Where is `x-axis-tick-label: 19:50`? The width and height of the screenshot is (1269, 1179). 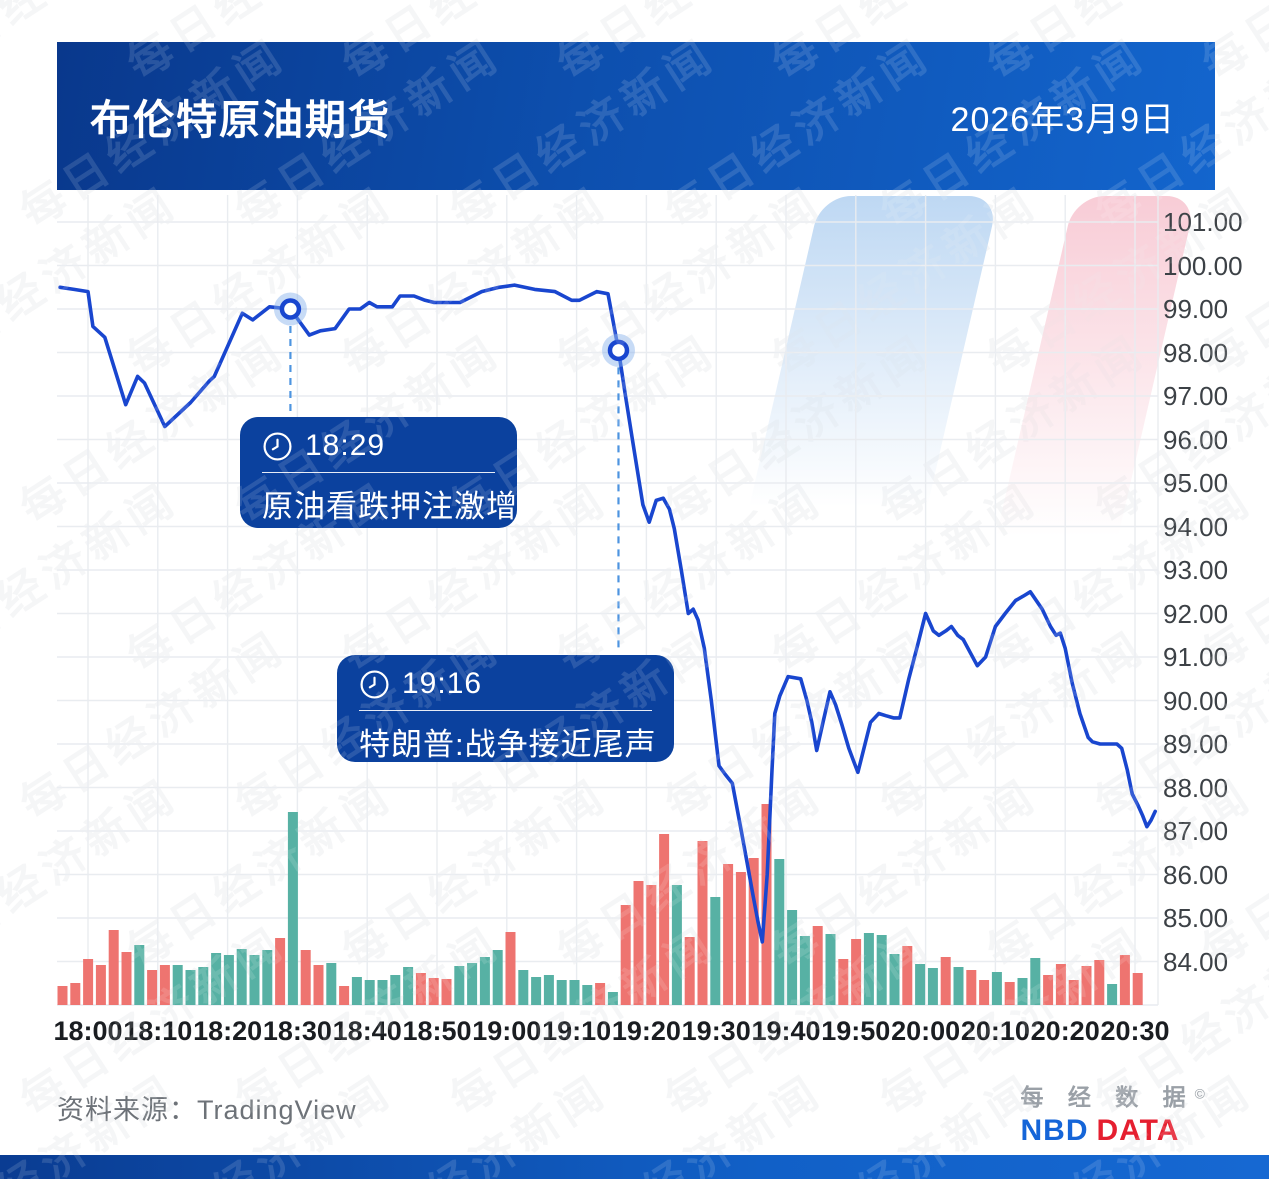
x-axis-tick-label: 19:50 is located at coordinates (856, 1031).